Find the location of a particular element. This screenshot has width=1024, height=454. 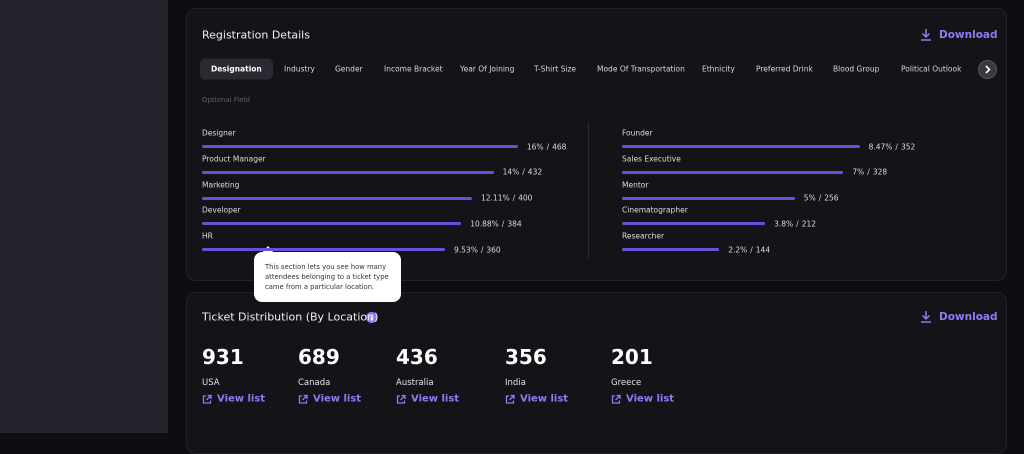

row-label: Cinematographer is located at coordinates (655, 210).